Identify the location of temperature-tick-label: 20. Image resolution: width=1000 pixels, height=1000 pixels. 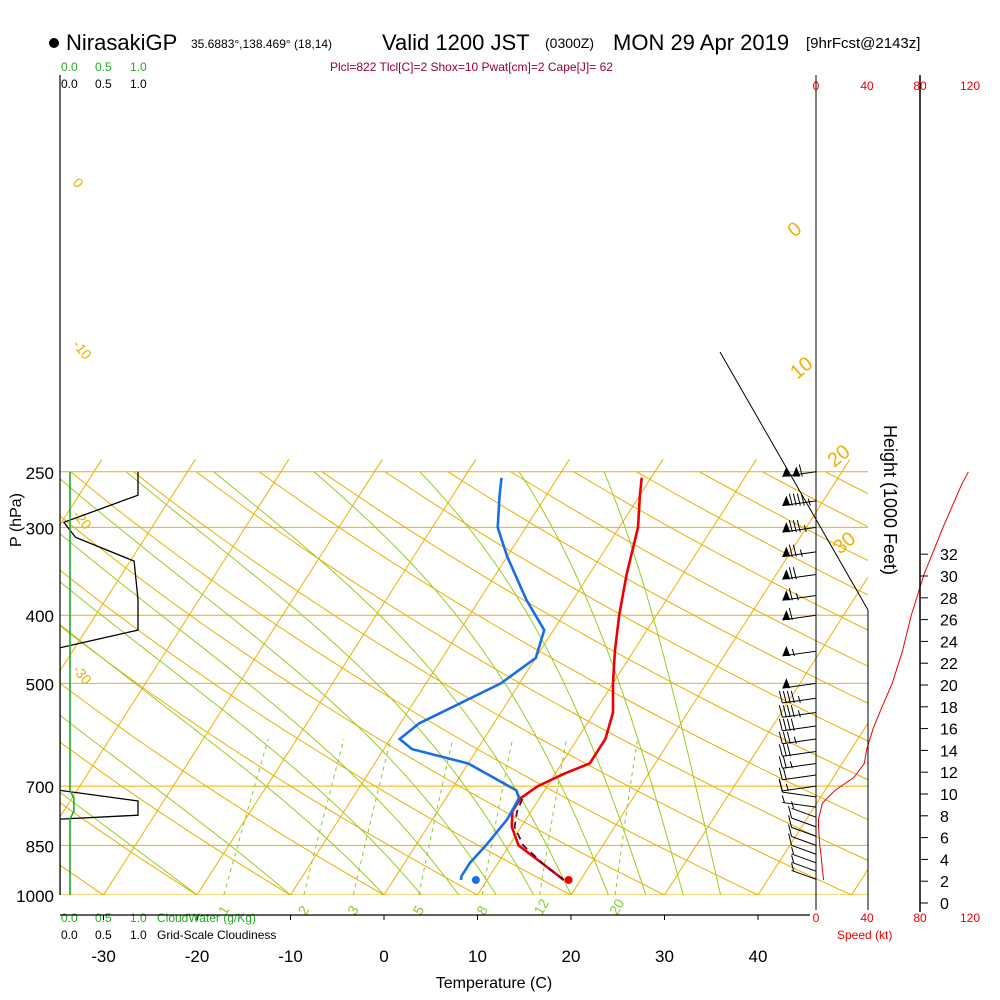
(571, 956).